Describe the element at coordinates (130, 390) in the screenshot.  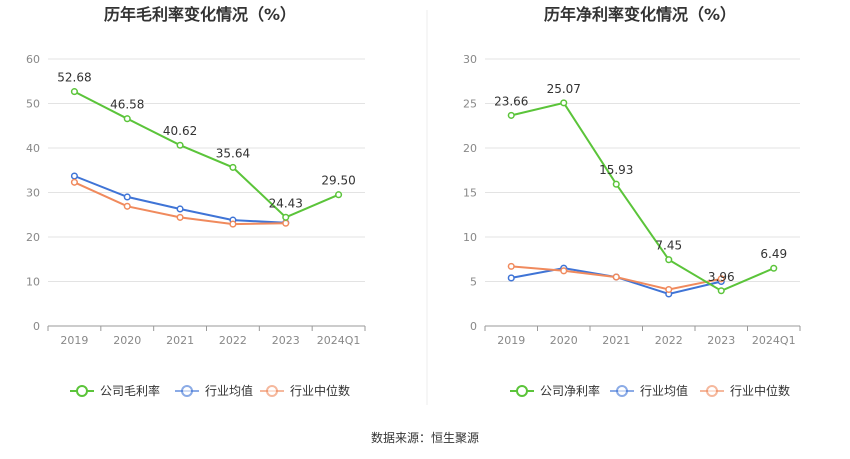
I see `legend-label: 公司毛利率` at that location.